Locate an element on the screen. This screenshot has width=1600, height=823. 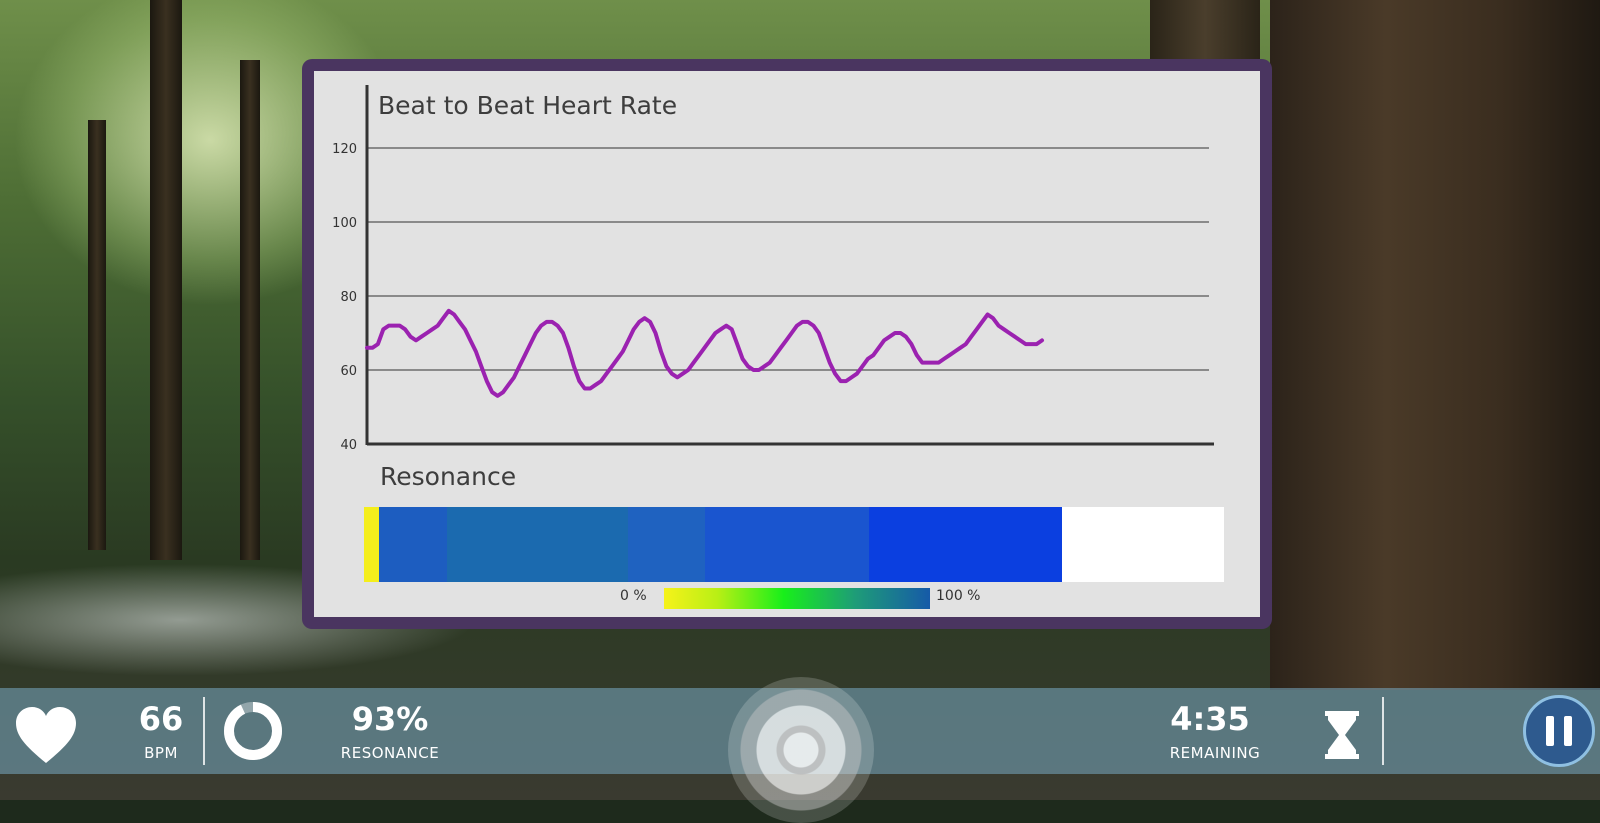
resonance-title: Resonance is located at coordinates (448, 476).